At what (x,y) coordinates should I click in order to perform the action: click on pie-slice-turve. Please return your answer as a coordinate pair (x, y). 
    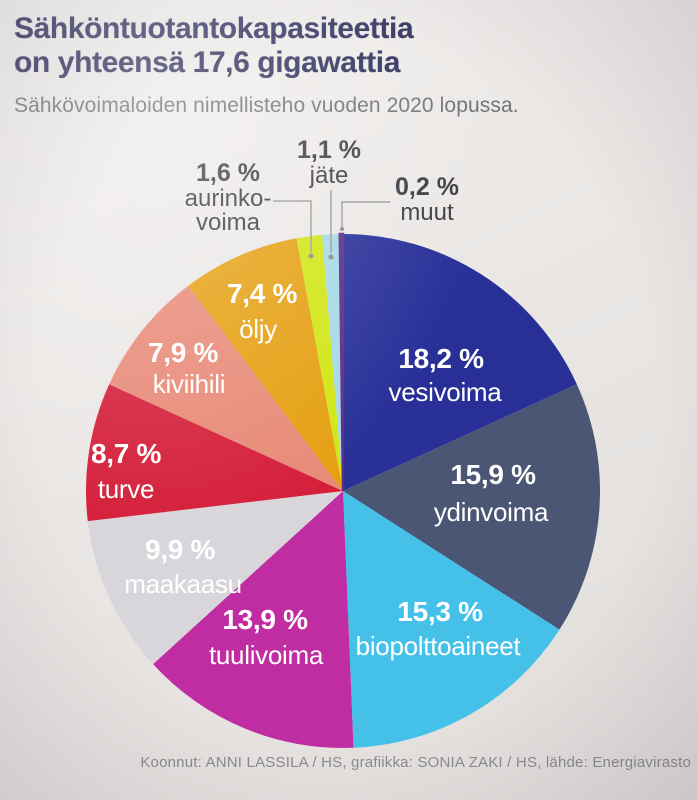
    Looking at the image, I should click on (214, 453).